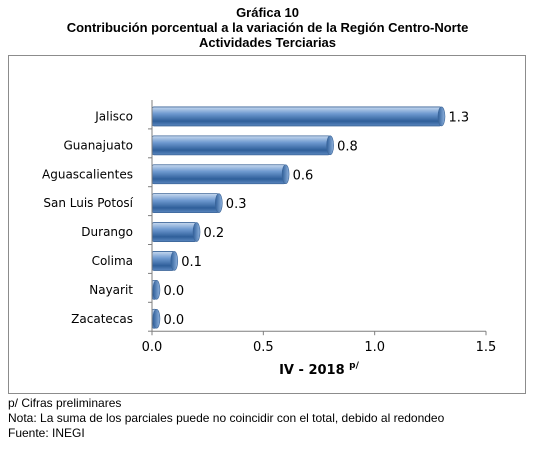 This screenshot has height=455, width=535. Describe the element at coordinates (214, 233) in the screenshot. I see `data-label: 0.2` at that location.